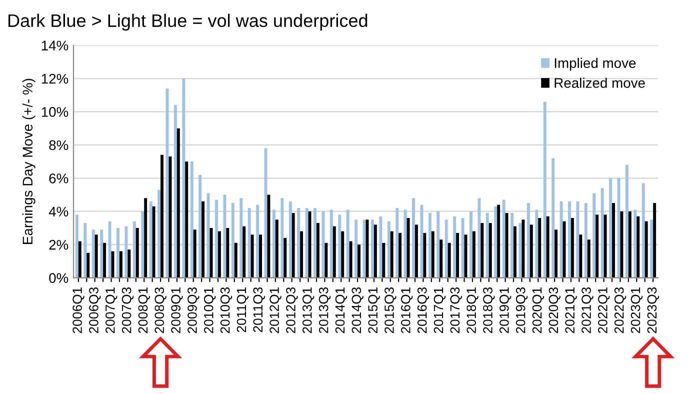 The height and width of the screenshot is (394, 700). What do you see at coordinates (599, 83) in the screenshot?
I see `legend-label: Realized move` at bounding box center [599, 83].